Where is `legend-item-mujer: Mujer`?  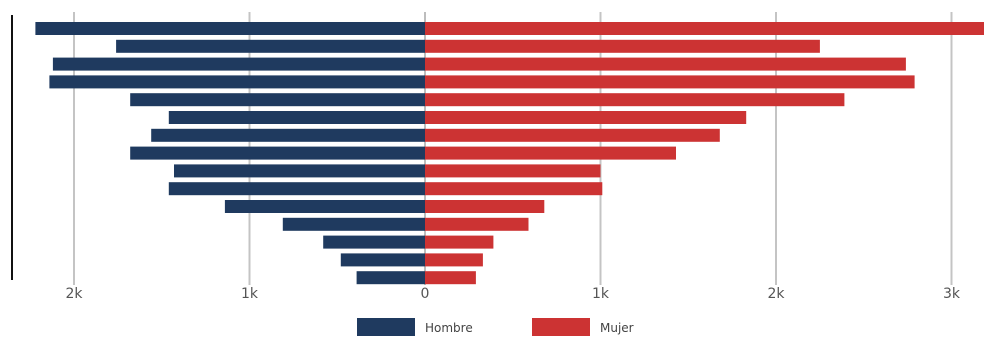 legend-item-mujer: Mujer is located at coordinates (583, 327).